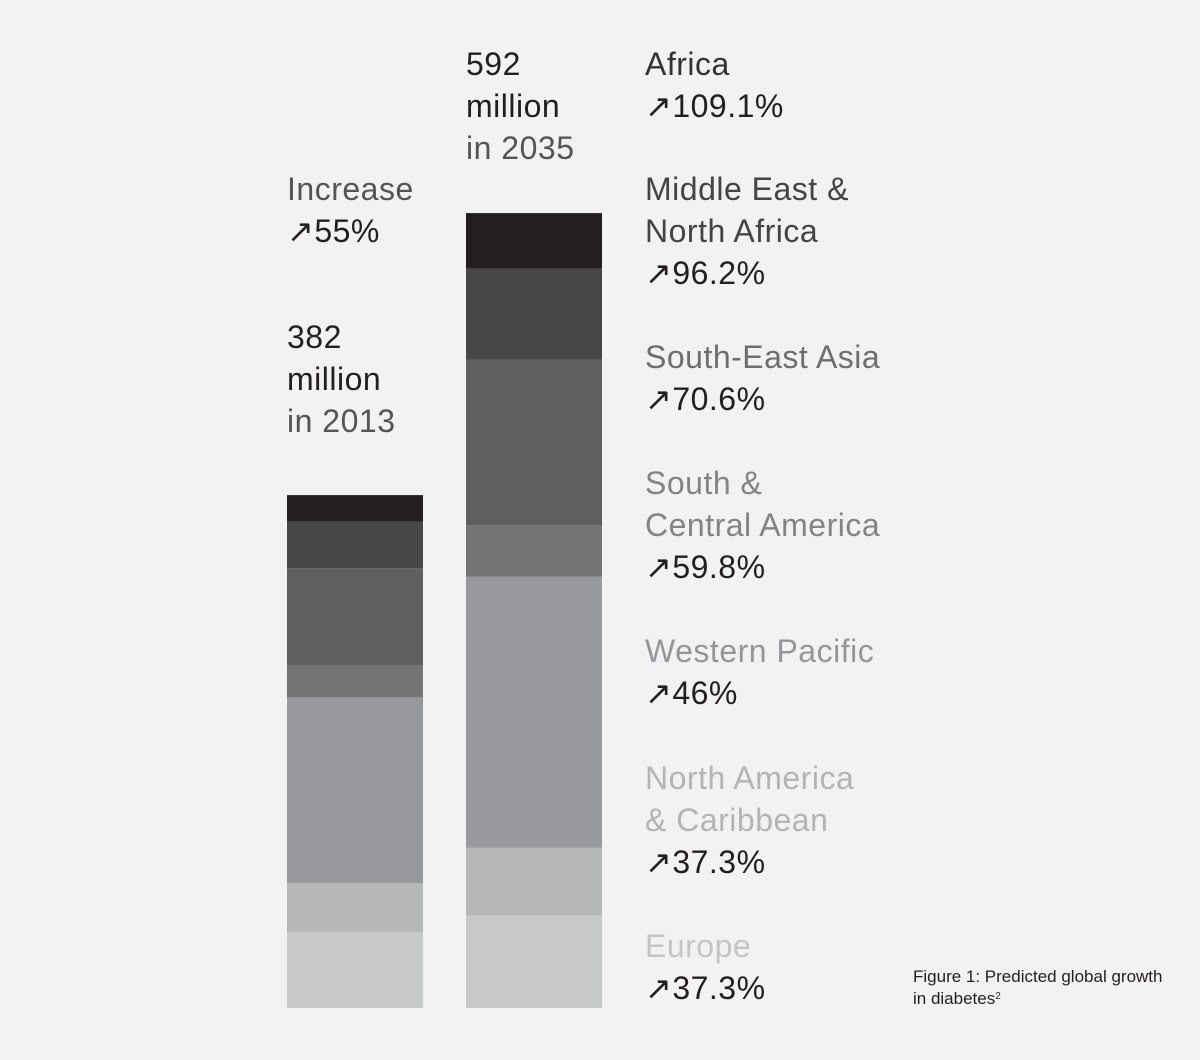 The image size is (1200, 1060). I want to click on region-label: Western Pacific ↗46%, so click(759, 672).